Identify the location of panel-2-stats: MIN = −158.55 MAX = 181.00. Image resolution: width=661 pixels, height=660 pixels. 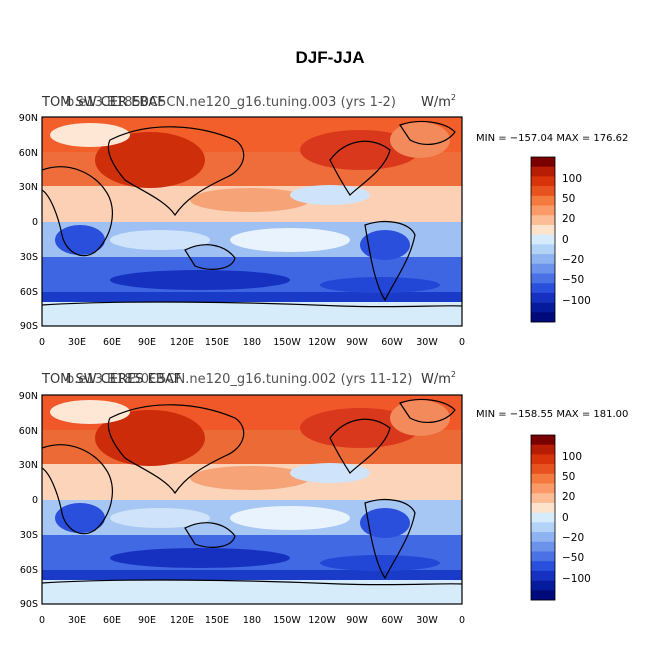
(552, 414).